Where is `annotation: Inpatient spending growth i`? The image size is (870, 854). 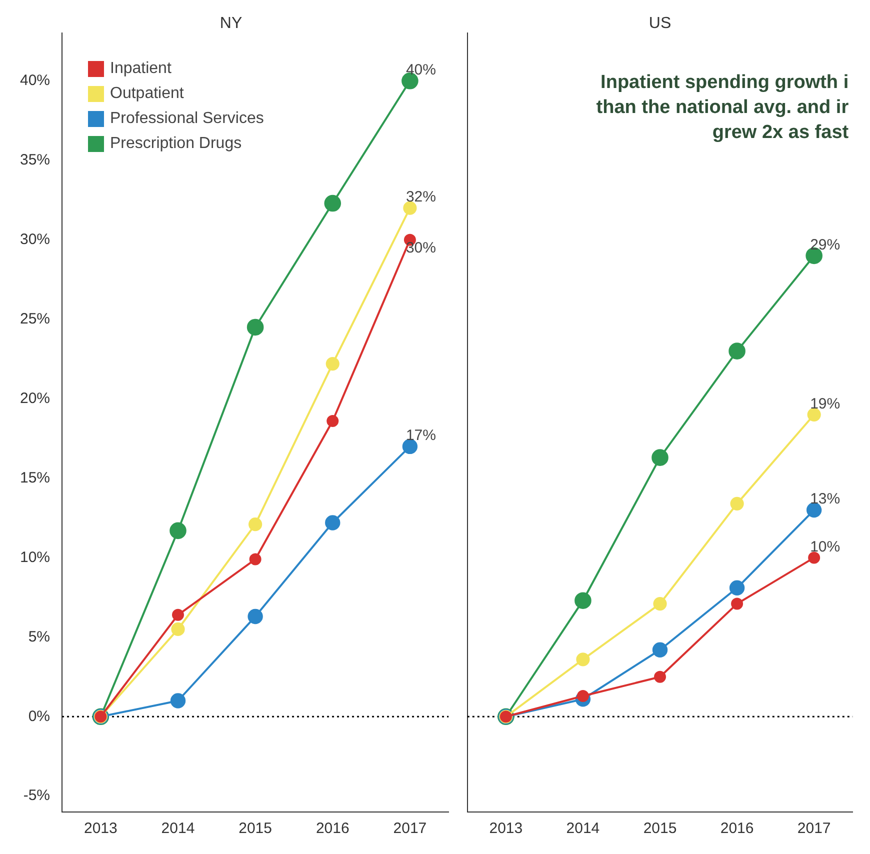
annotation: Inpatient spending growth i is located at coordinates (724, 82).